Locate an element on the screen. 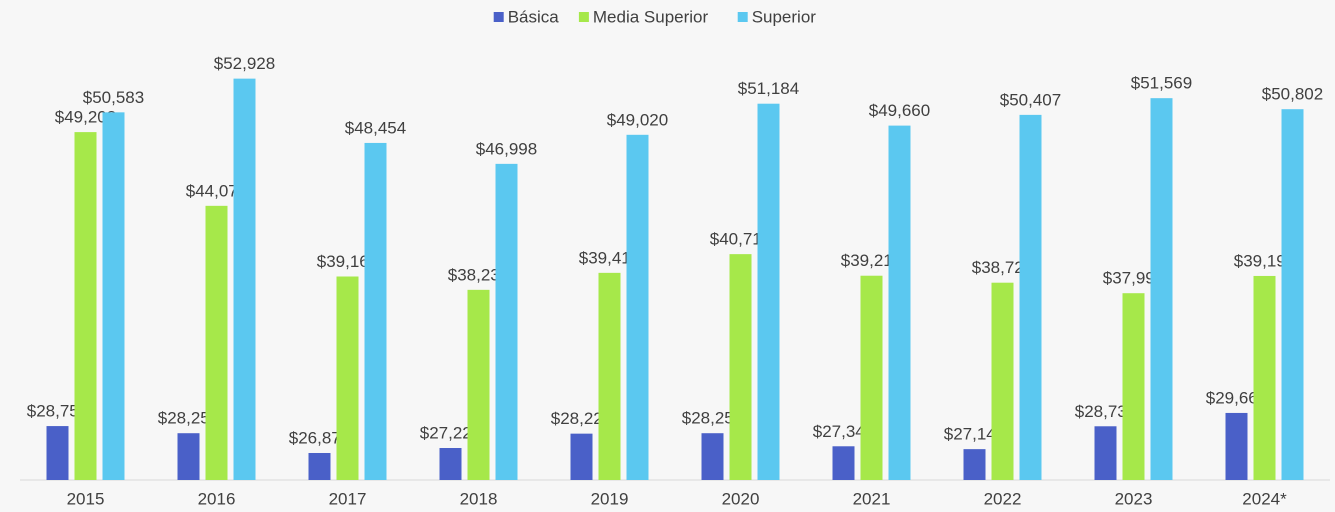  value-label: $29,666 is located at coordinates (1236, 397).